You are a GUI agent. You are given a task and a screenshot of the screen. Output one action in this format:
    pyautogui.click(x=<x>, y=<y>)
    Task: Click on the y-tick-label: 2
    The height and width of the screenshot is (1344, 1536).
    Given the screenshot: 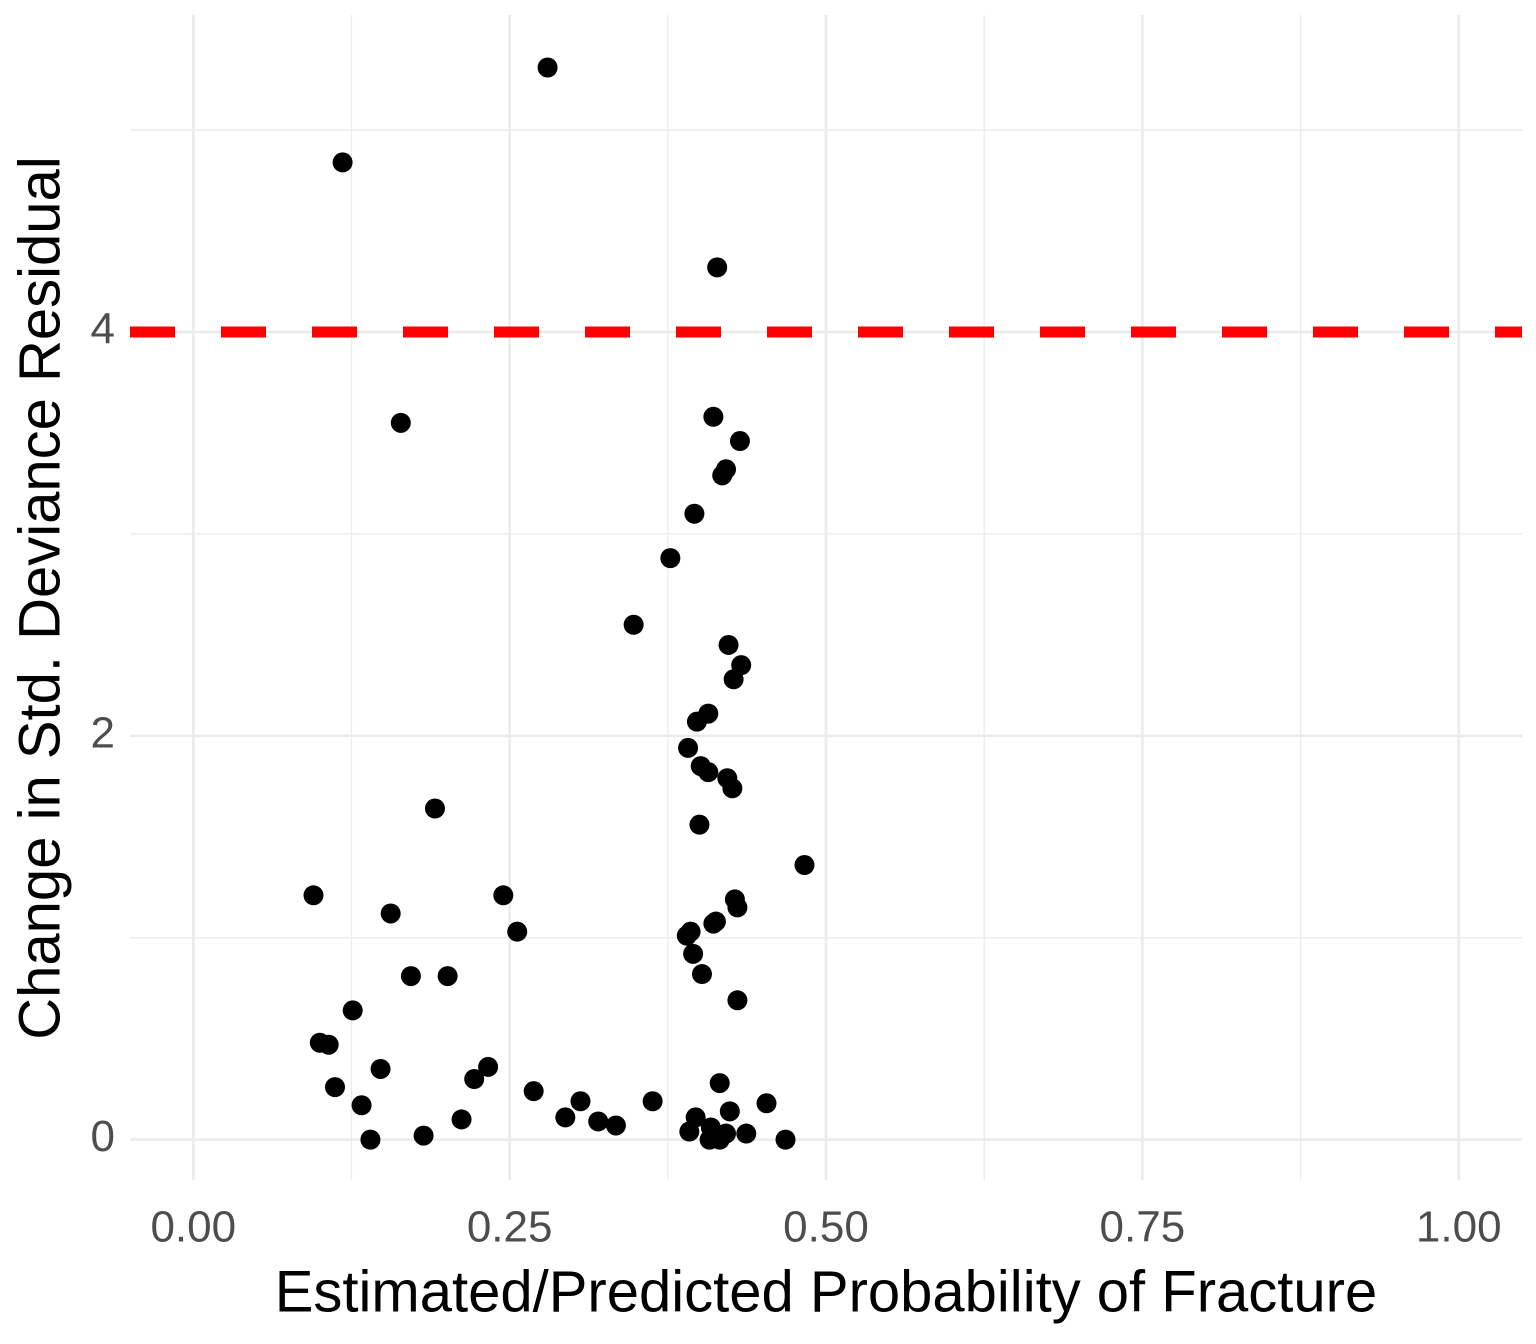 What is the action you would take?
    pyautogui.click(x=103, y=732)
    